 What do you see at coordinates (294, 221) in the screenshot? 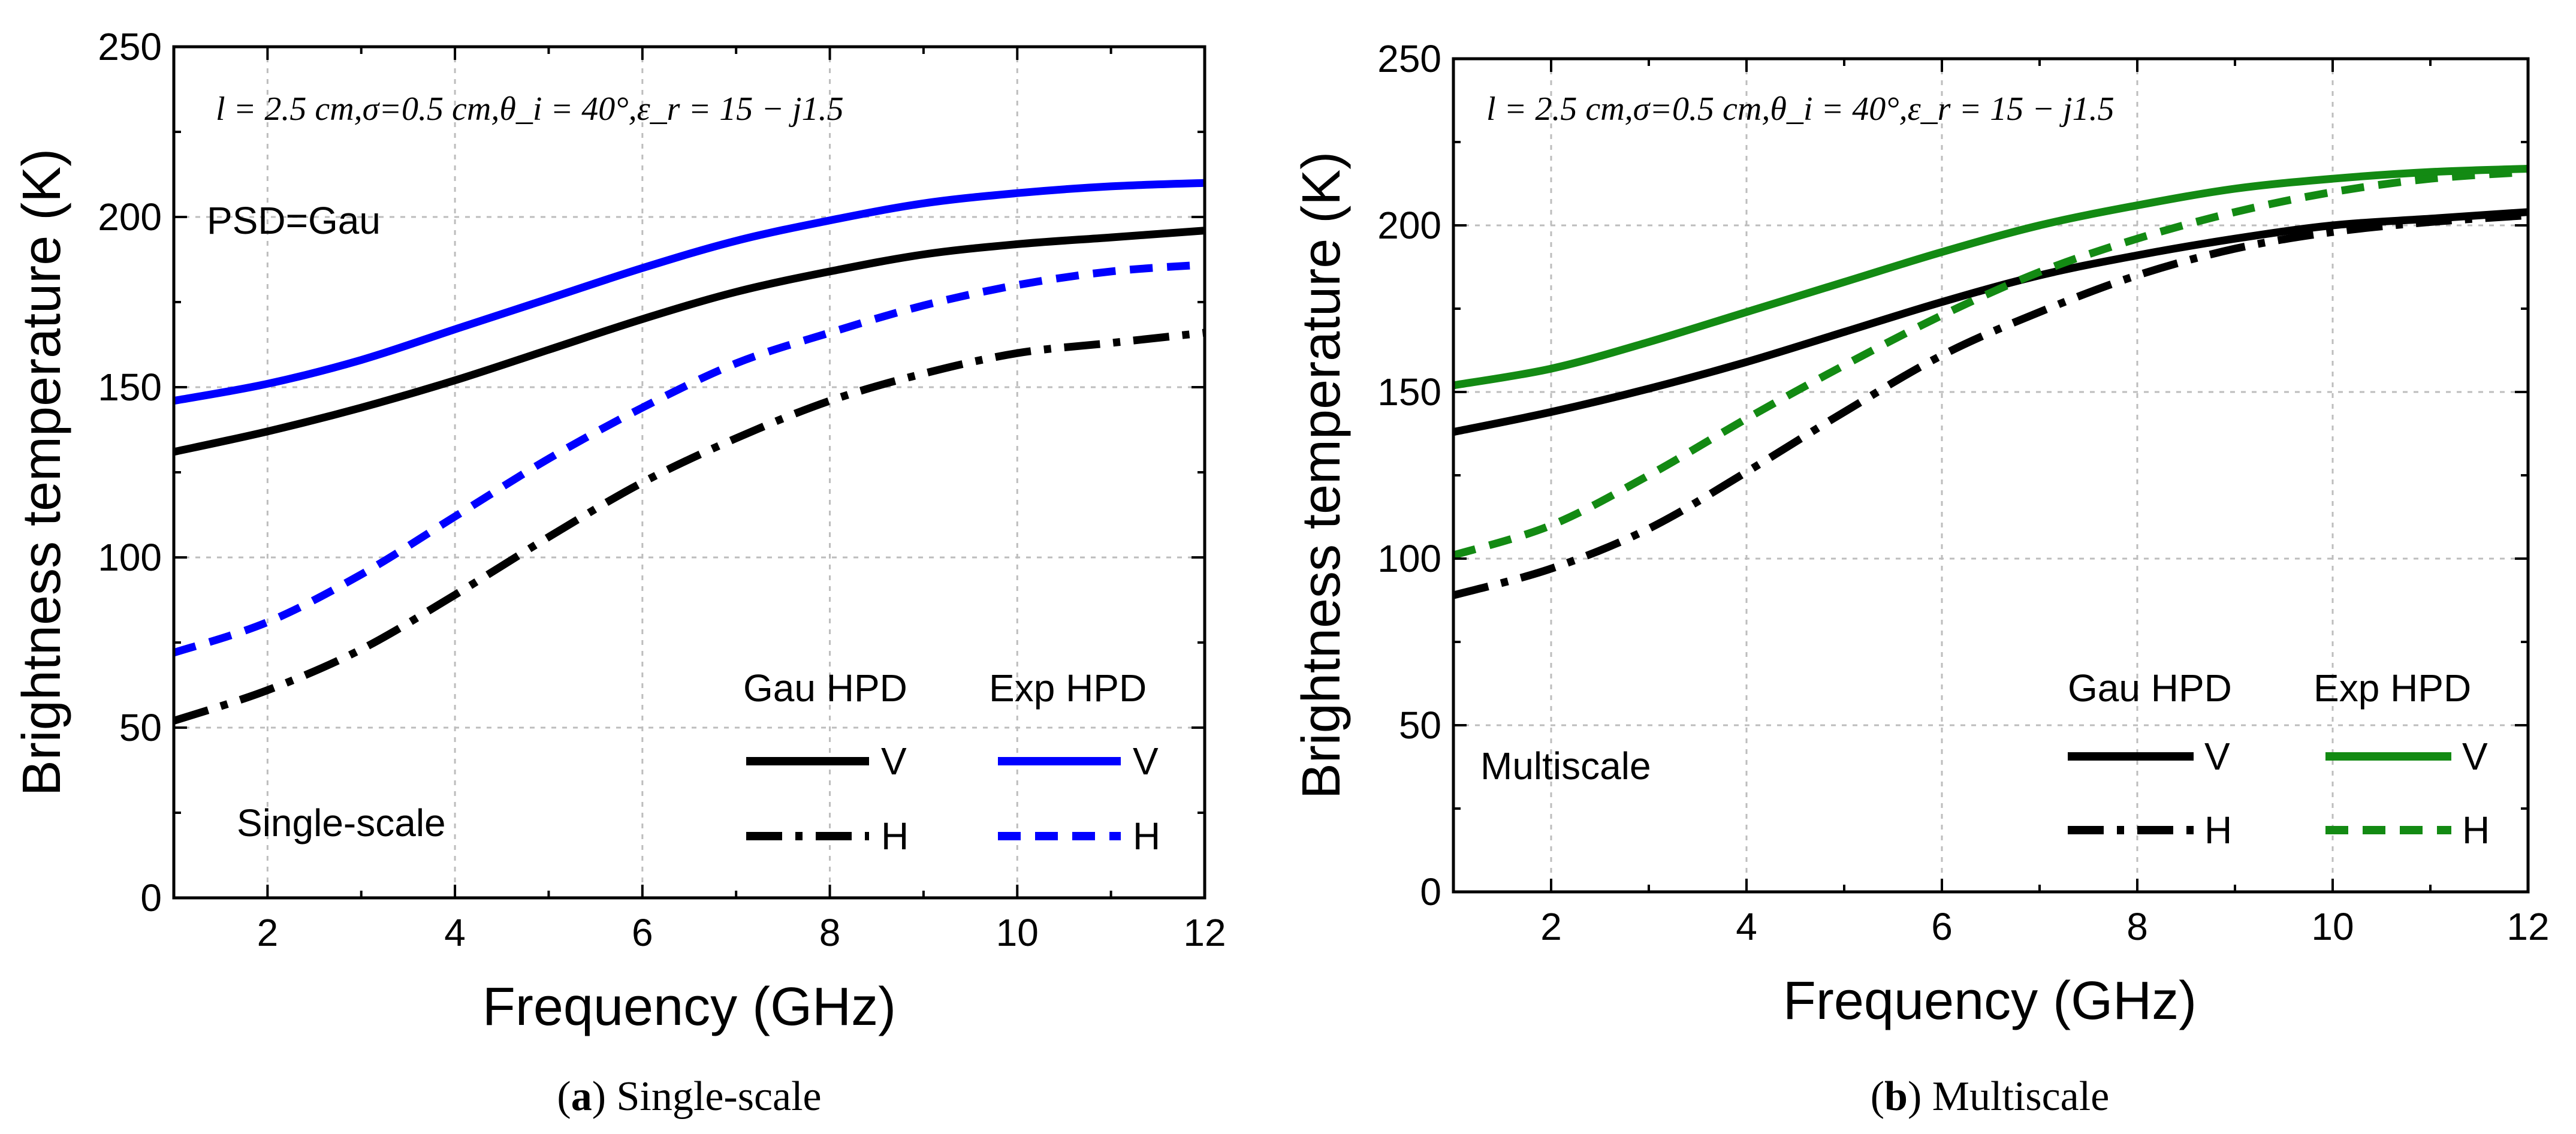
I see `psd-label: PSD=Gau` at bounding box center [294, 221].